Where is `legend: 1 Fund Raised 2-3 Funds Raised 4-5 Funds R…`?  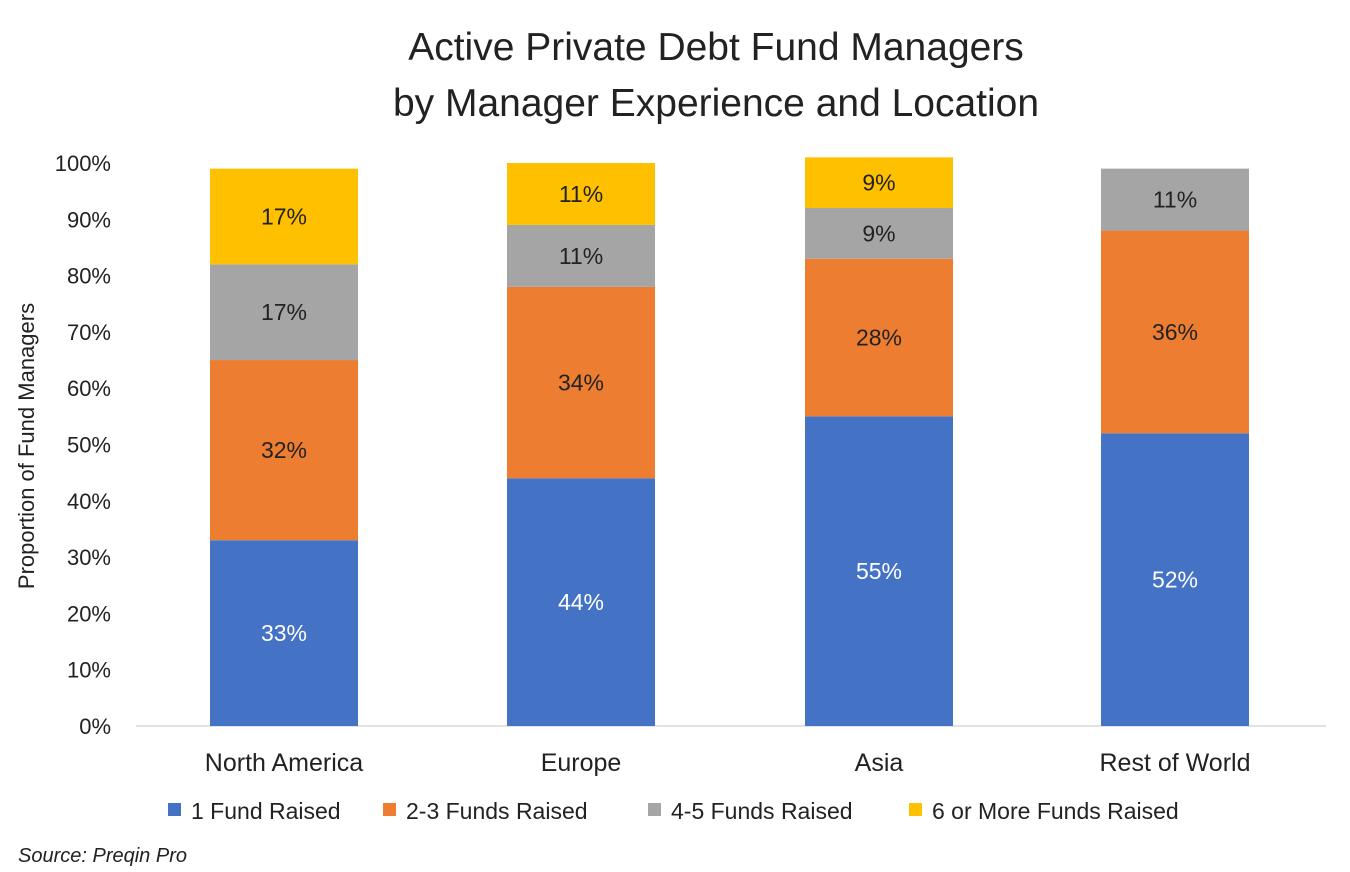
legend: 1 Fund Raised 2-3 Funds Raised 4-5 Funds R… is located at coordinates (673, 811).